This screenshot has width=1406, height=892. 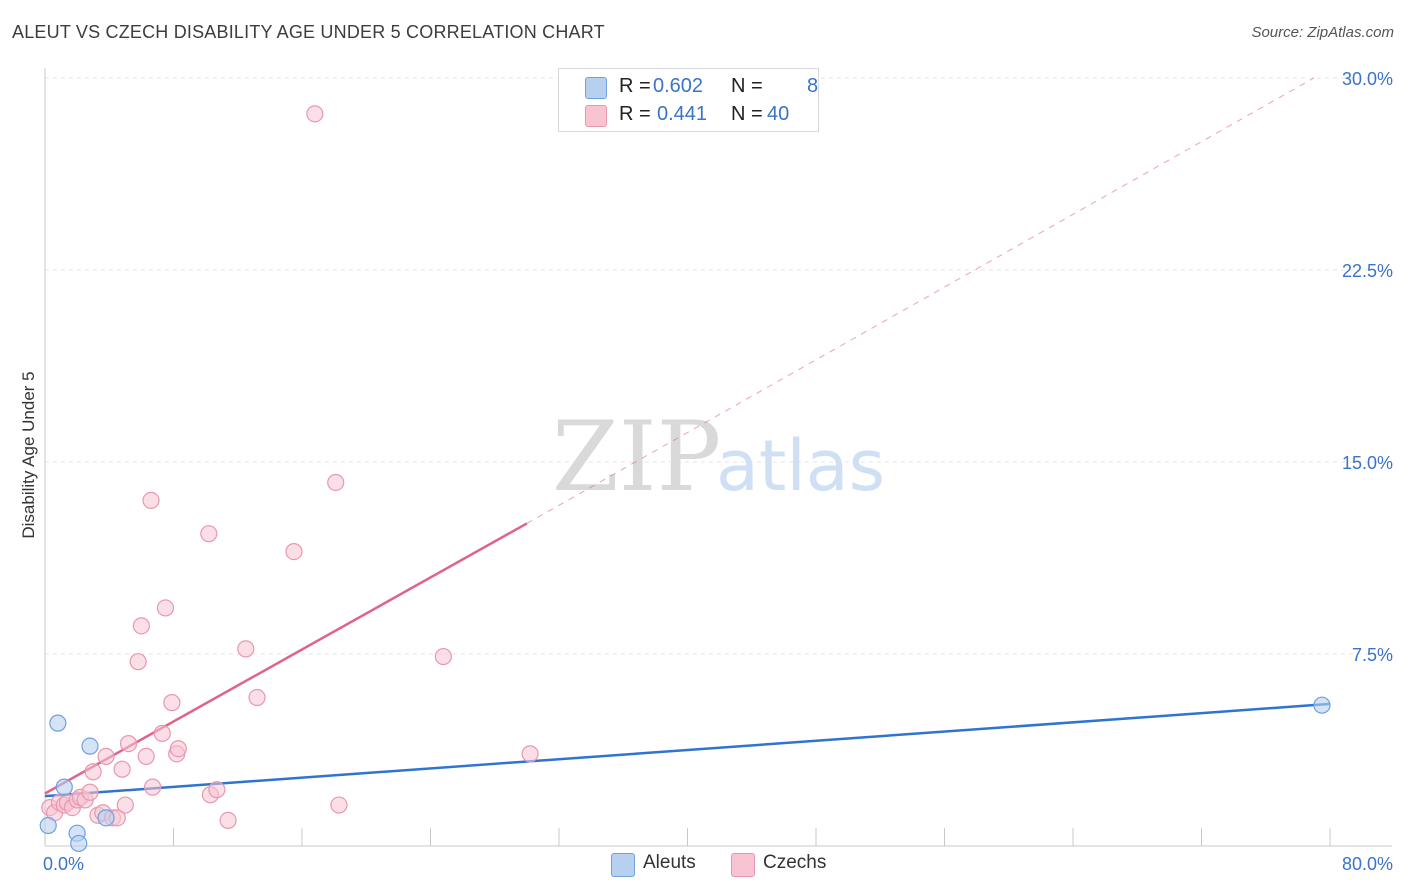 What do you see at coordinates (596, 88) in the screenshot?
I see `aleut-swatch` at bounding box center [596, 88].